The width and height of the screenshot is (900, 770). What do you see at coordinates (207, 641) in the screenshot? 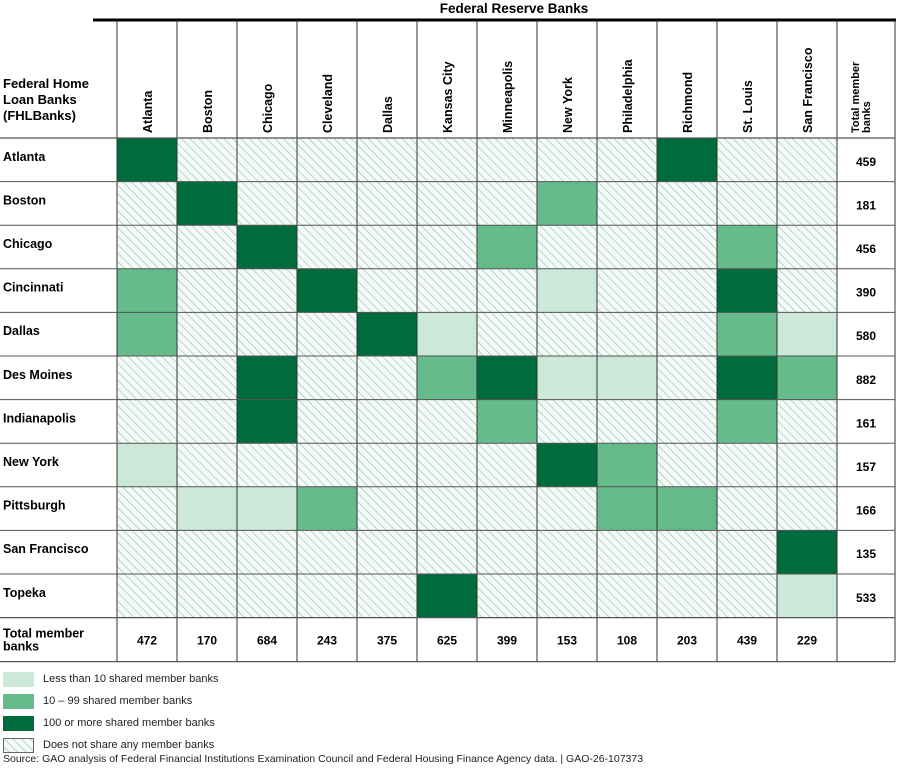
I see `column-total-value: 170` at bounding box center [207, 641].